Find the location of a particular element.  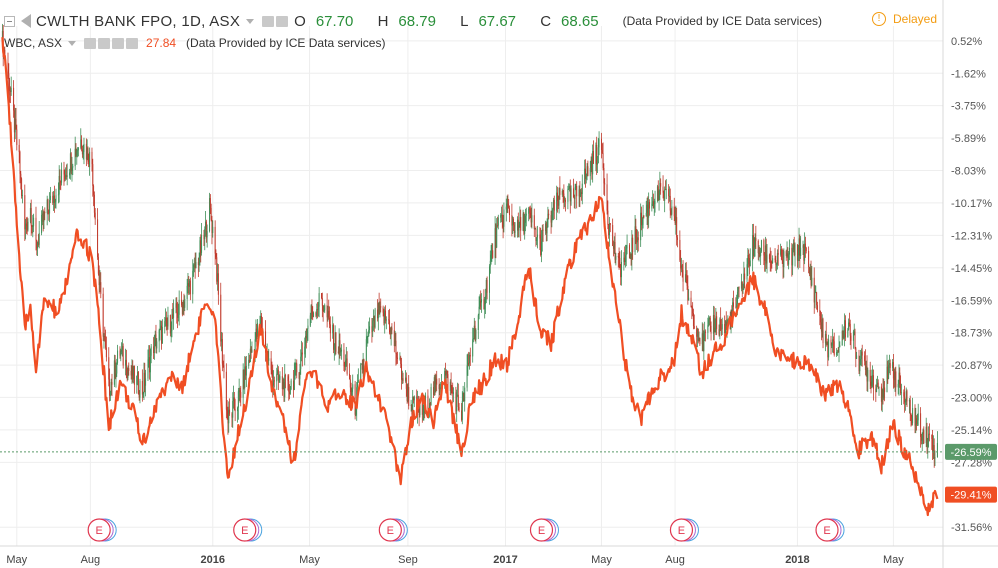

compare-chevron-down-icon is located at coordinates (72, 43).